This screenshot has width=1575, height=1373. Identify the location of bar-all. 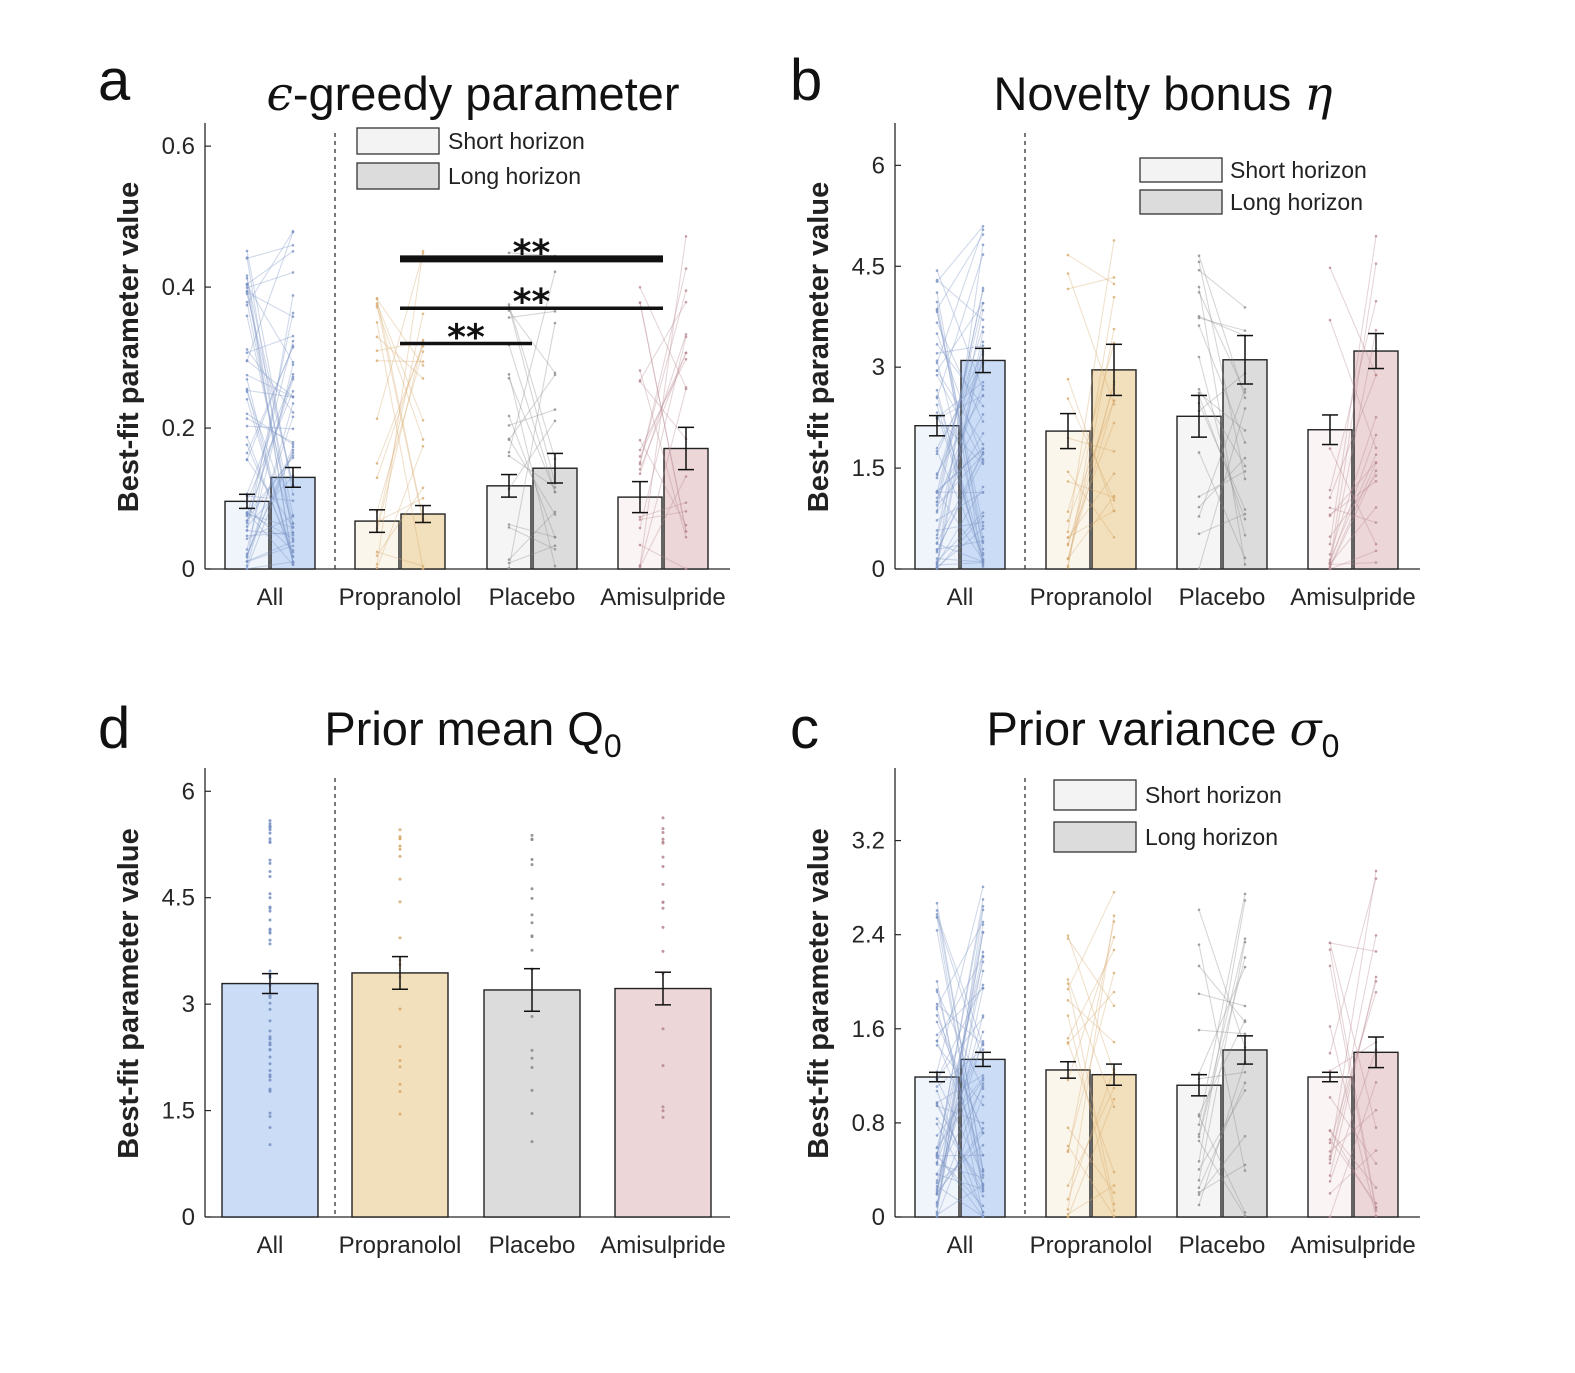
(270, 1100).